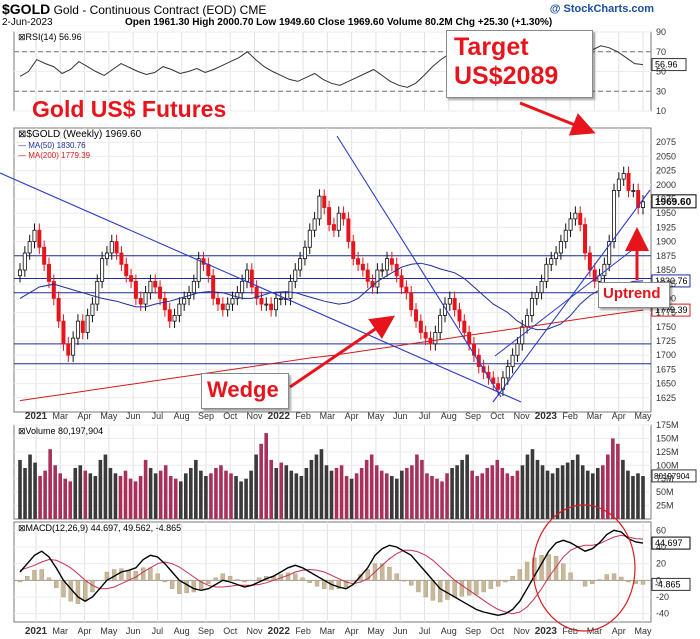 The image size is (700, 639). Describe the element at coordinates (253, 10) in the screenshot. I see `header-exchange: CME` at that location.